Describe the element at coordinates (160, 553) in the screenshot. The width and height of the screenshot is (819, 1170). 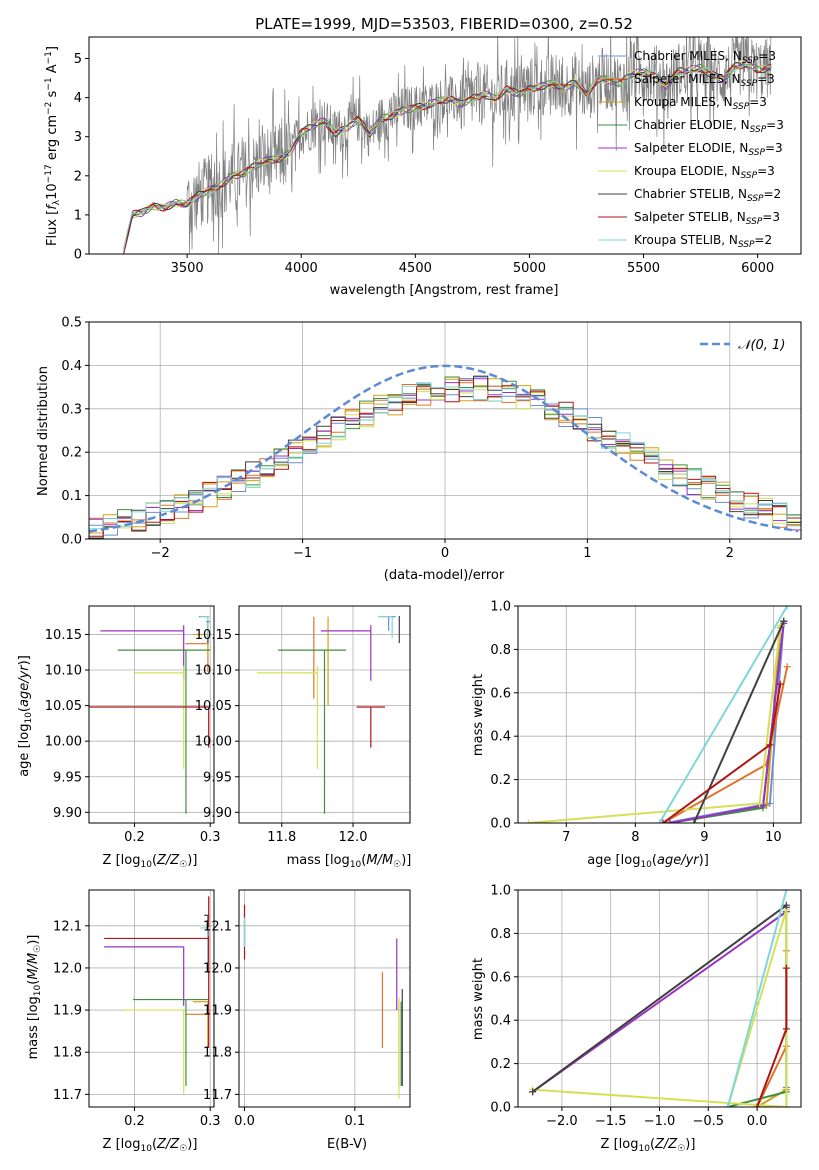
I see `x-tick-label: −2` at that location.